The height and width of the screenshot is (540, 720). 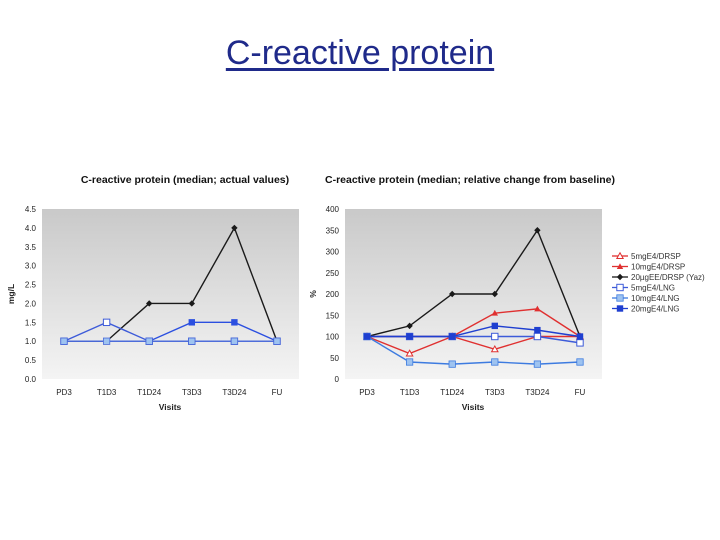 What do you see at coordinates (31, 228) in the screenshot?
I see `y-tick-label: 4.0` at bounding box center [31, 228].